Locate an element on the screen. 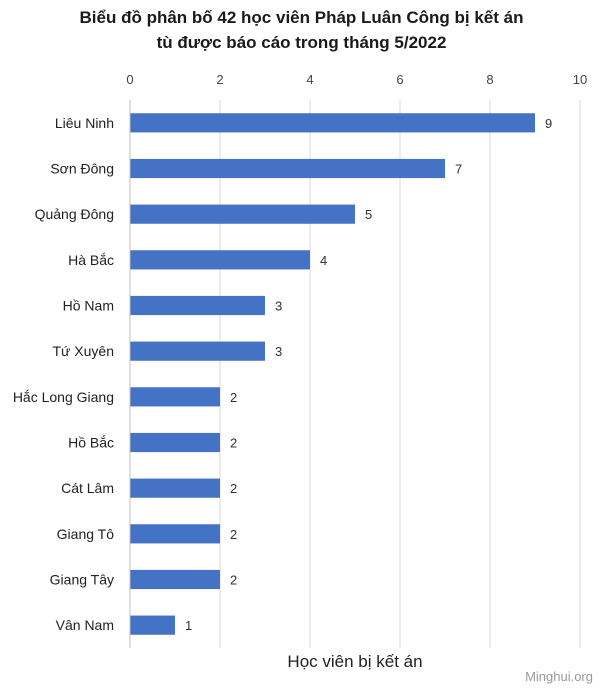 This screenshot has width=603, height=691. chart-title-line-2: tù được báo cáo trong tháng 5/2022 is located at coordinates (301, 42).